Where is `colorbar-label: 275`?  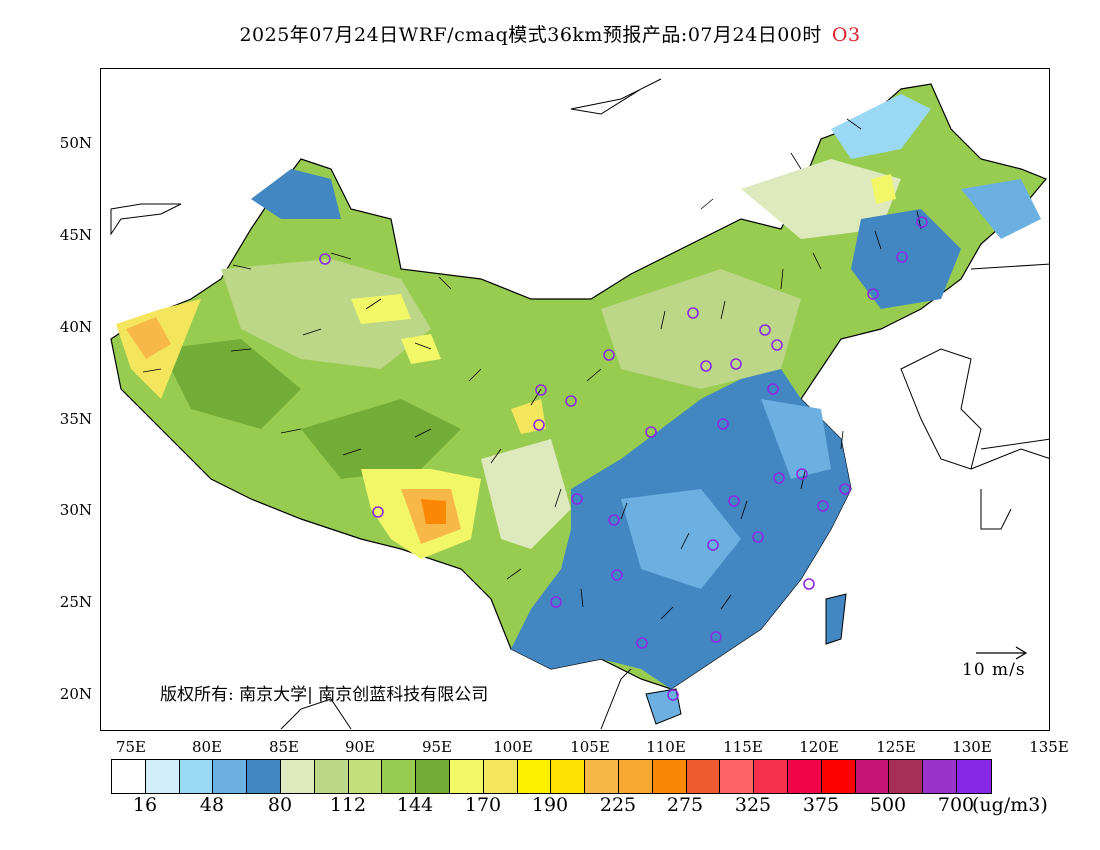 colorbar-label: 275 is located at coordinates (685, 805).